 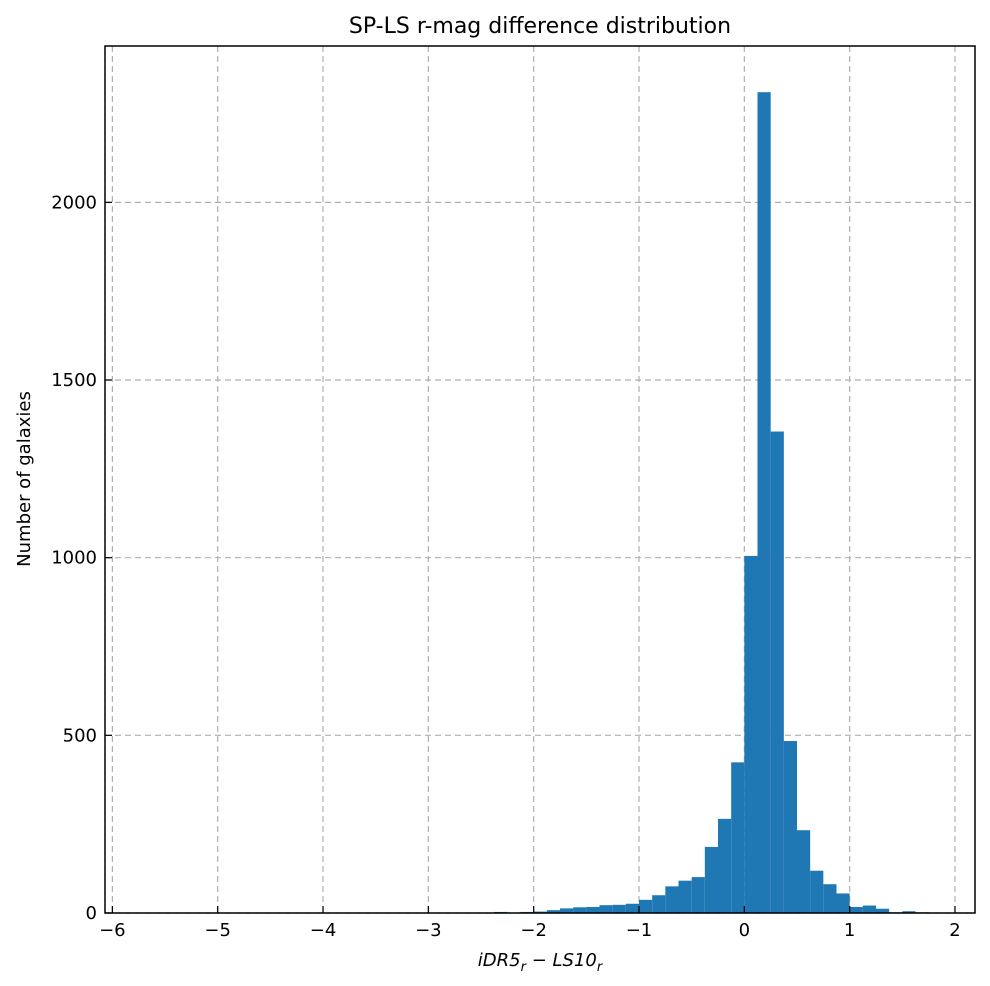 What do you see at coordinates (428, 930) in the screenshot?
I see `x-tick-label-3: −3` at bounding box center [428, 930].